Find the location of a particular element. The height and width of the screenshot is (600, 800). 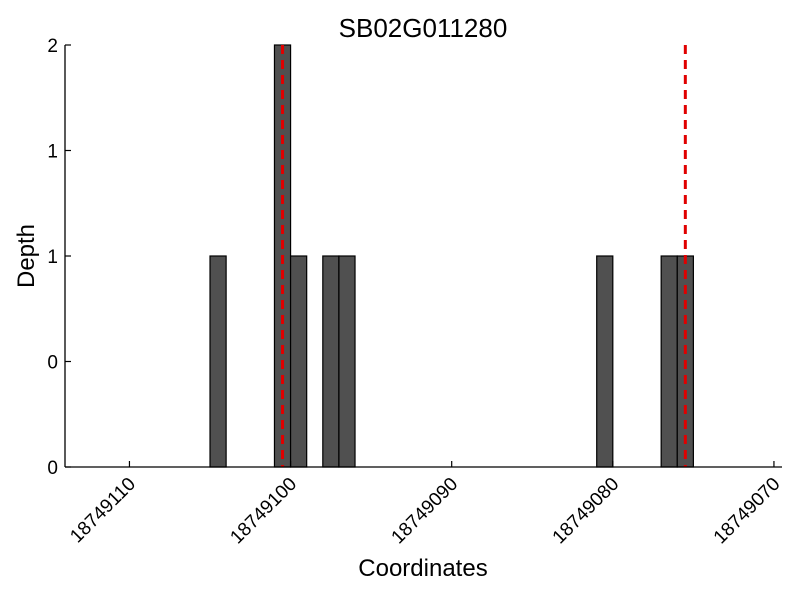

x-tick-label-3: 18749080 is located at coordinates (586, 511).